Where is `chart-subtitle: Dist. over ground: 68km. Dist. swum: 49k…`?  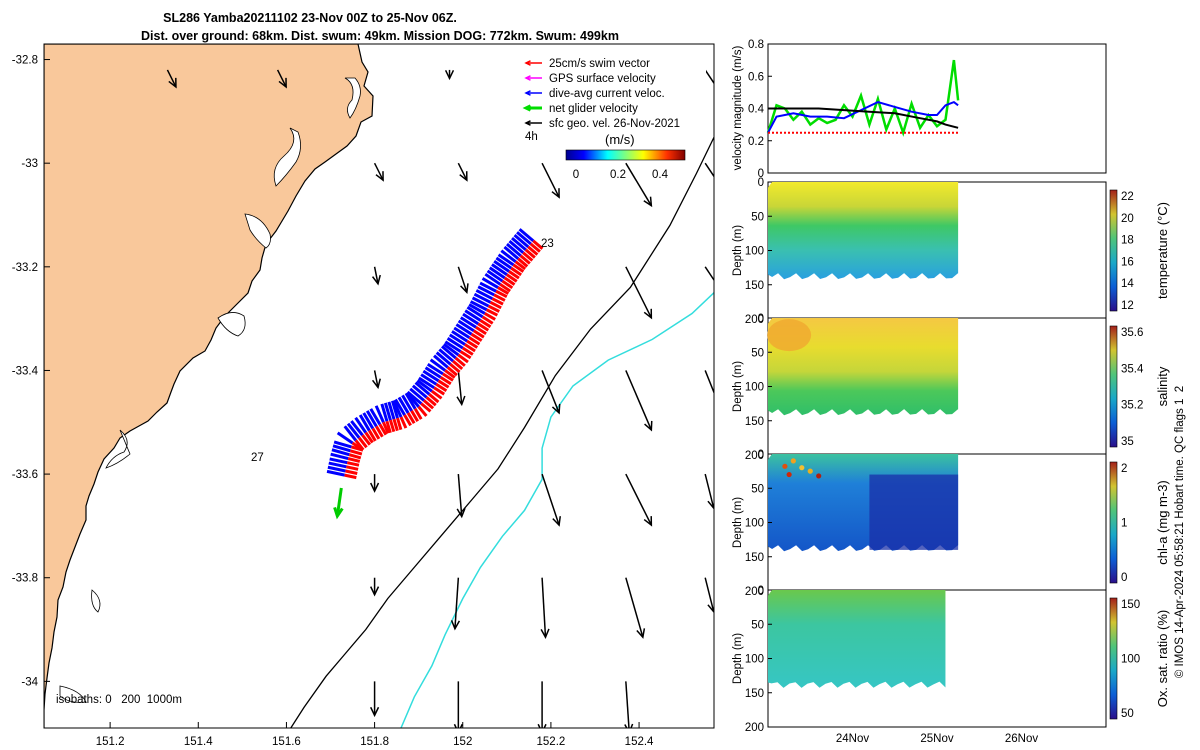
chart-subtitle: Dist. over ground: 68km. Dist. swum: 49k… is located at coordinates (380, 36).